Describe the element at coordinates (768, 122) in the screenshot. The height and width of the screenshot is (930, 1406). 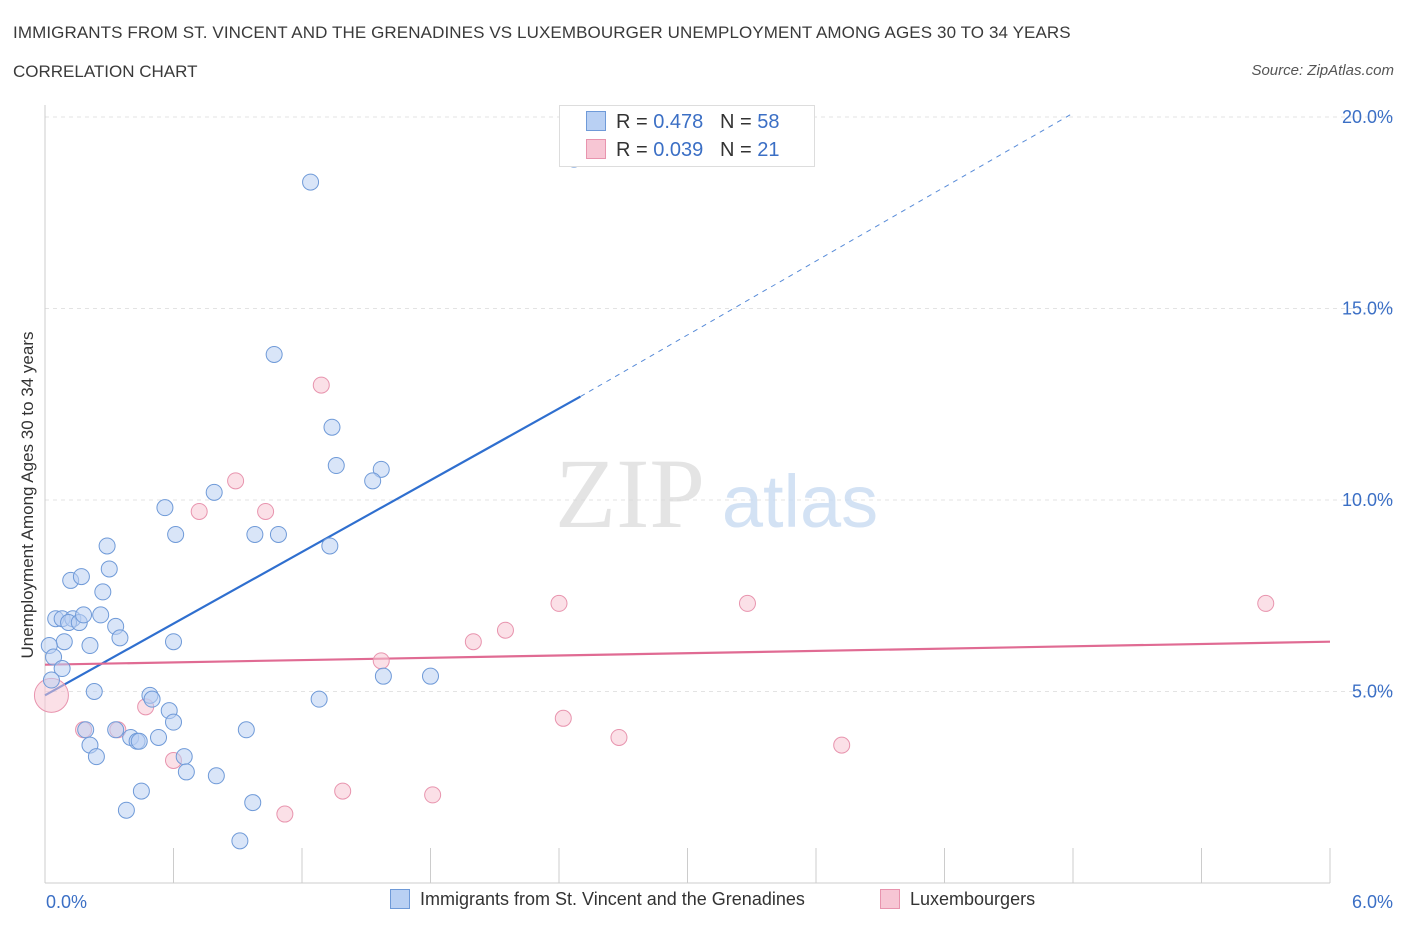
I see `legend-n-value: 58` at that location.